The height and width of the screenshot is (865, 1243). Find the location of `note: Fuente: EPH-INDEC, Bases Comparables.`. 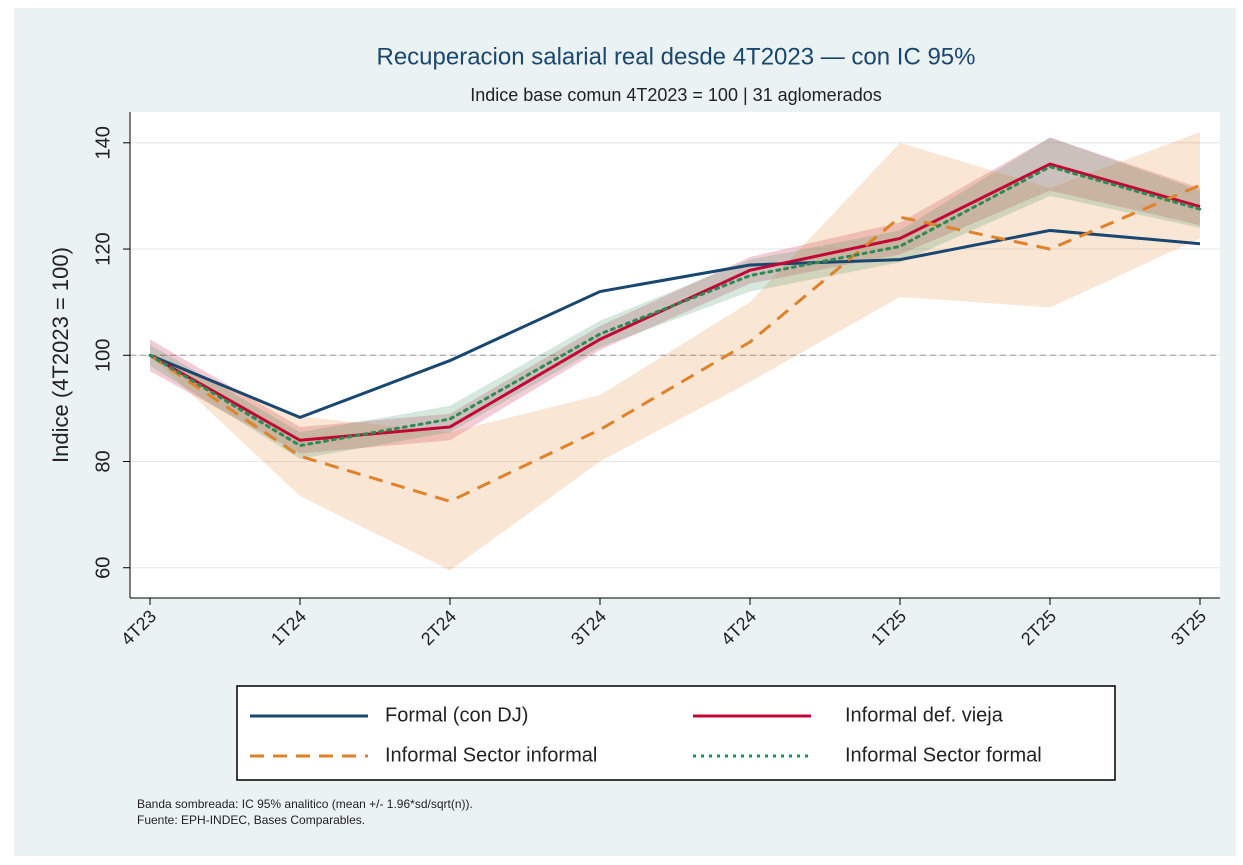

note: Fuente: EPH-INDEC, Bases Comparables. is located at coordinates (251, 820).